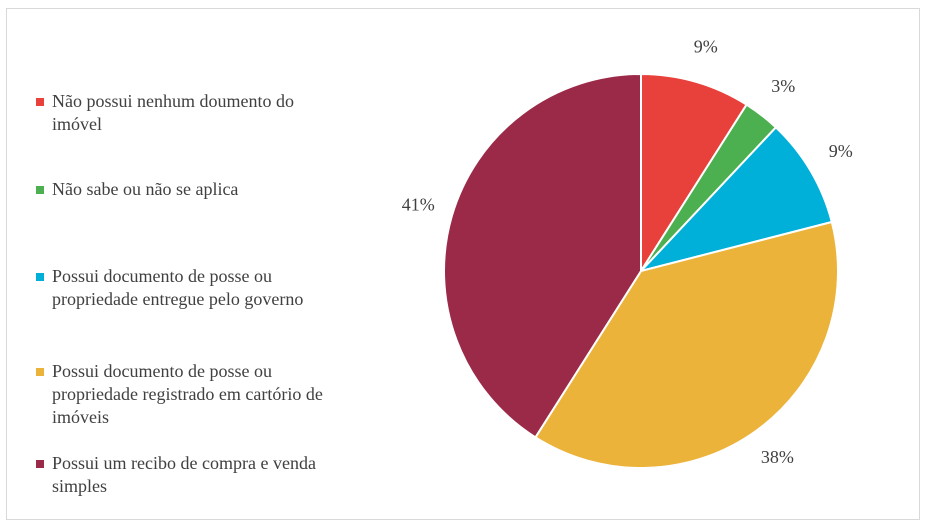  I want to click on legend-item: Não sabe ou não se aplica, so click(191, 189).